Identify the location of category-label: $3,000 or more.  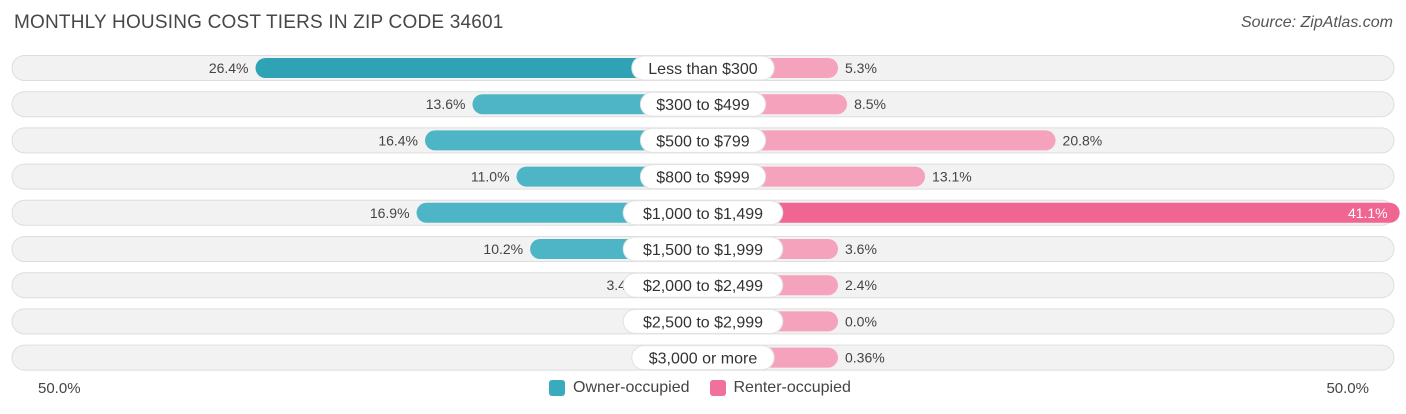
(703, 359).